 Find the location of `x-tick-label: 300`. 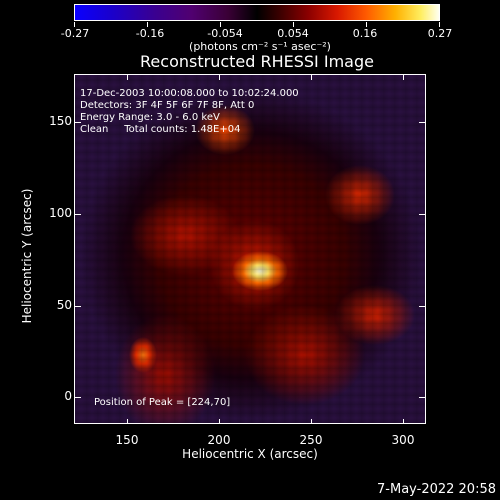

x-tick-label: 300 is located at coordinates (403, 440).